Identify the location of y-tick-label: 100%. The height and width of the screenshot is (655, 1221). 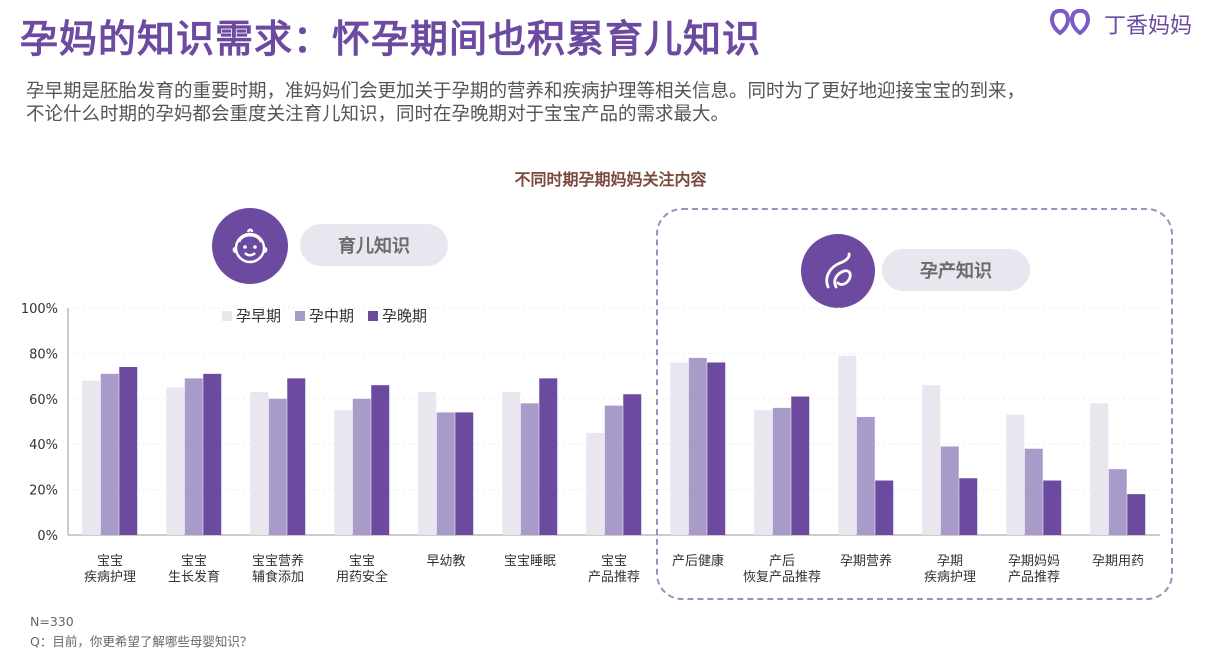
(39, 309).